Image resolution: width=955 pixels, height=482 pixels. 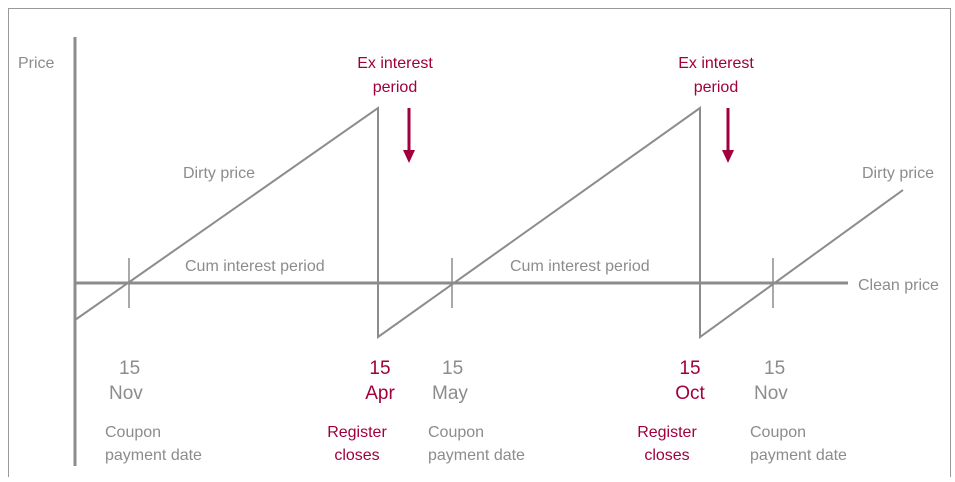 What do you see at coordinates (450, 393) in the screenshot?
I see `date-month: May` at bounding box center [450, 393].